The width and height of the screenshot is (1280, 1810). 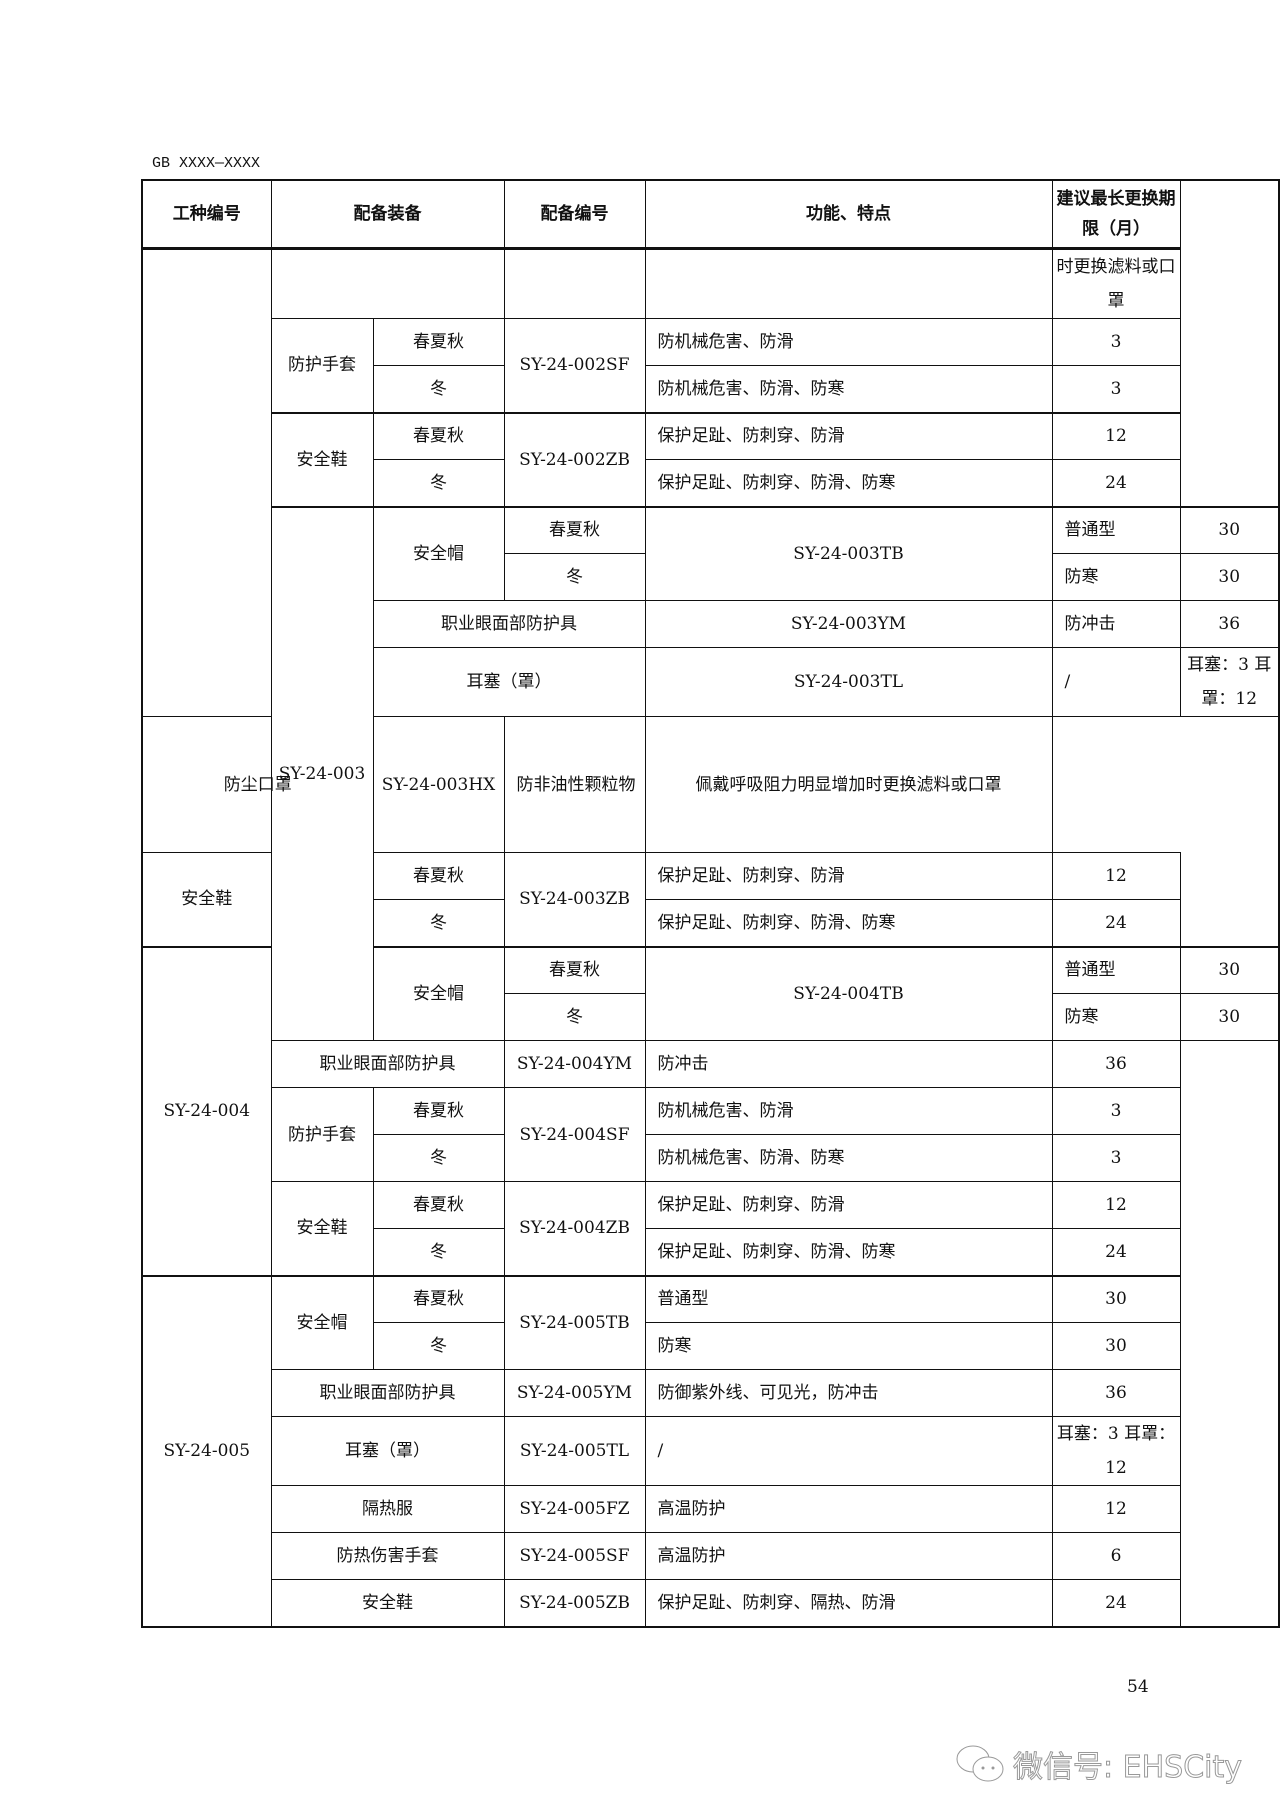 What do you see at coordinates (848, 993) in the screenshot?
I see `table-cell: SY-24-004TB` at bounding box center [848, 993].